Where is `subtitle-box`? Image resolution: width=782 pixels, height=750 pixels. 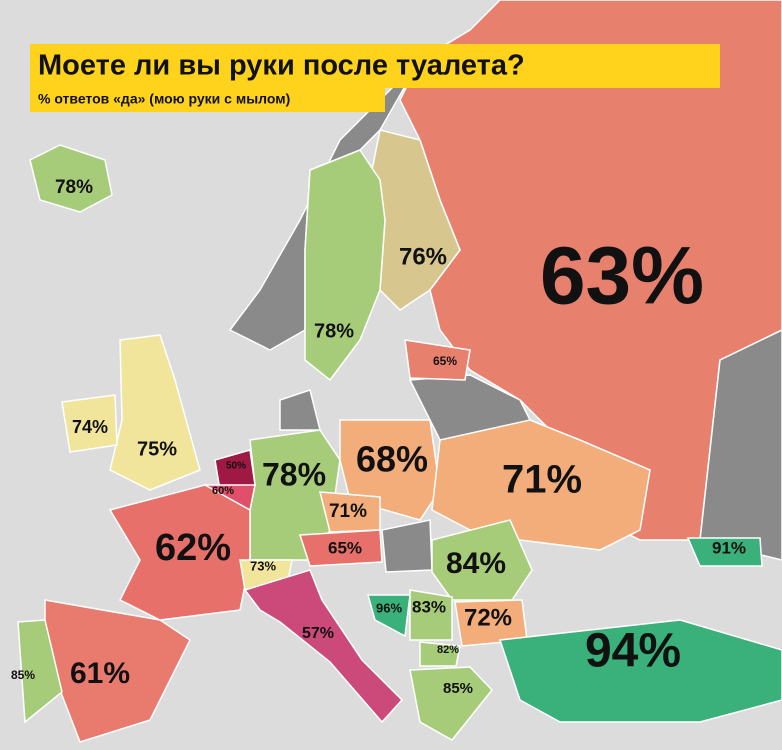
subtitle-box is located at coordinates (207, 100).